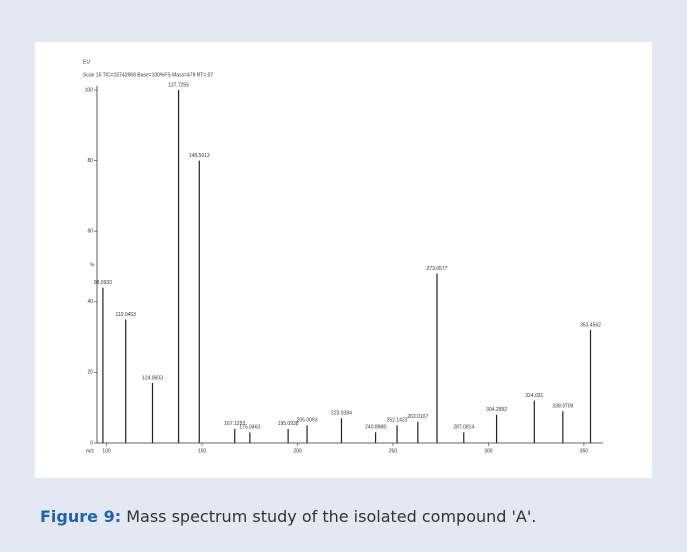  I want to click on peak-label: 263.0107, so click(417, 417).